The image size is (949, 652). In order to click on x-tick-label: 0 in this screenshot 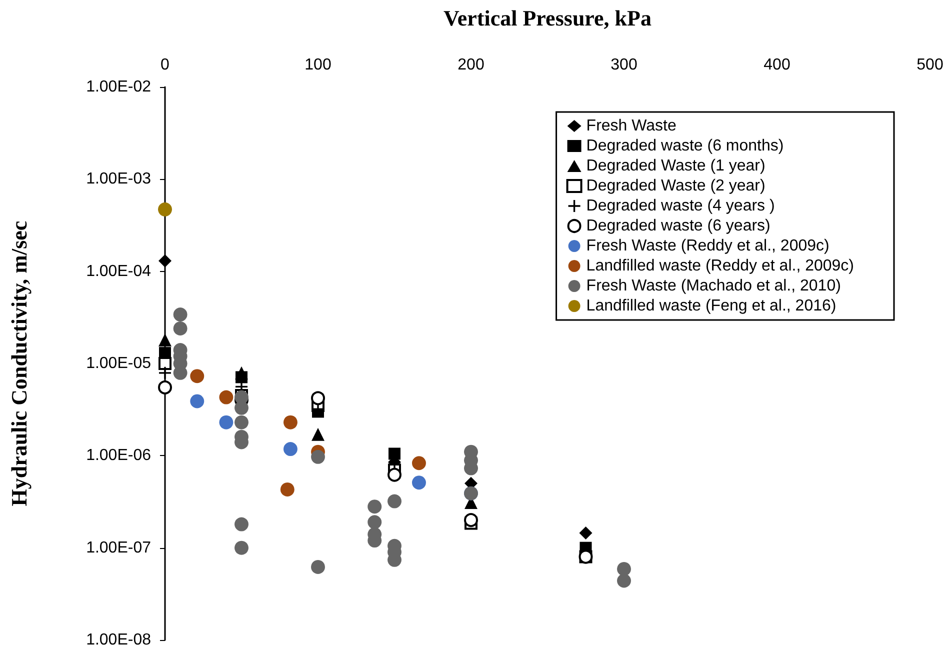, I will do `click(165, 65)`.